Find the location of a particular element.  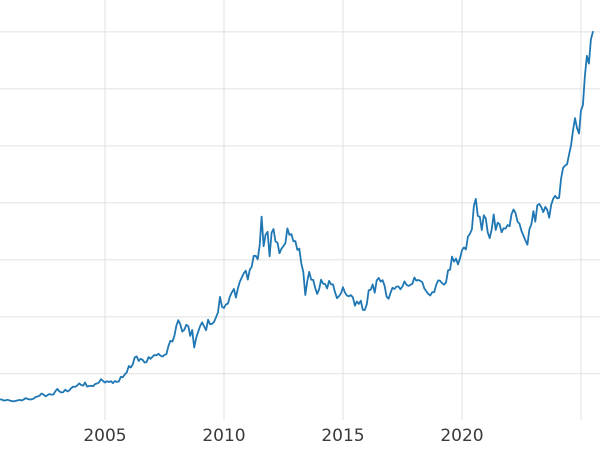

x-tick-label: 2015 is located at coordinates (342, 436).